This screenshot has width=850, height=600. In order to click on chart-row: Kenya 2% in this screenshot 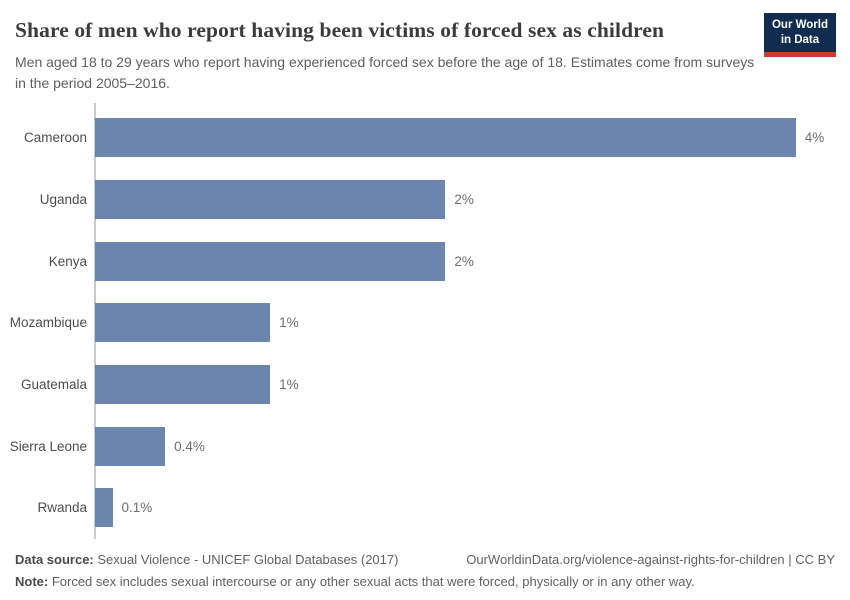, I will do `click(425, 261)`.